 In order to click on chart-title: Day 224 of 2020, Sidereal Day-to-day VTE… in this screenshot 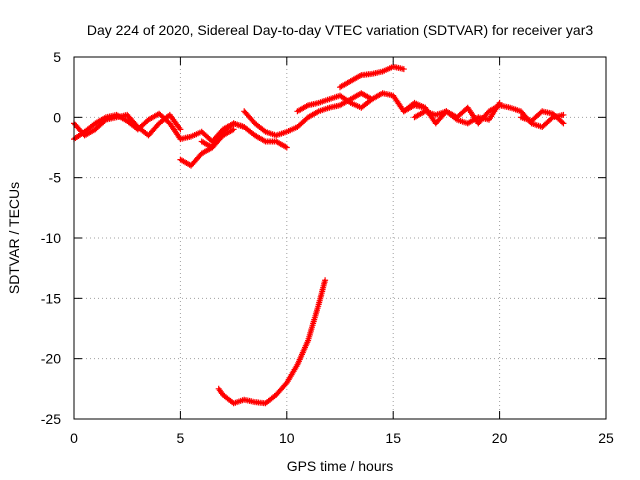, I will do `click(340, 30)`.